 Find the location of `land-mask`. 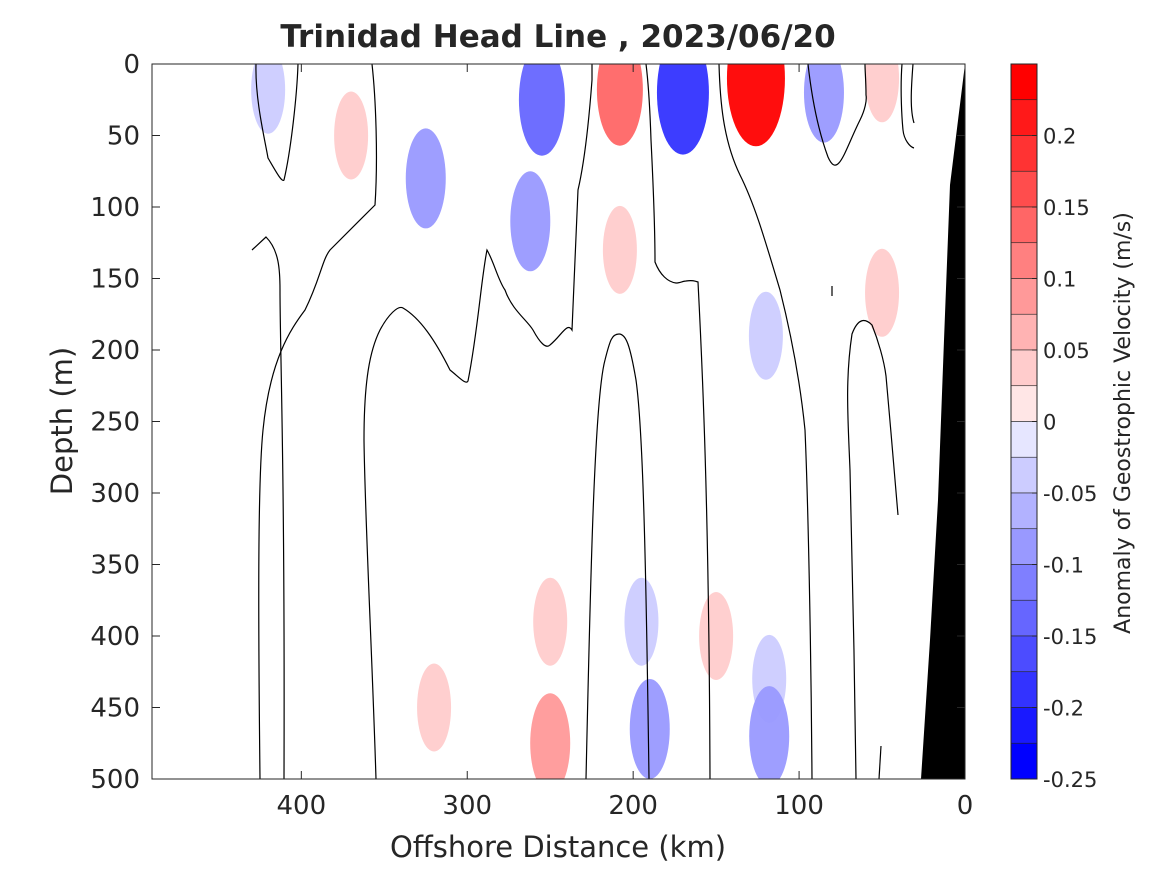

land-mask is located at coordinates (943, 421).